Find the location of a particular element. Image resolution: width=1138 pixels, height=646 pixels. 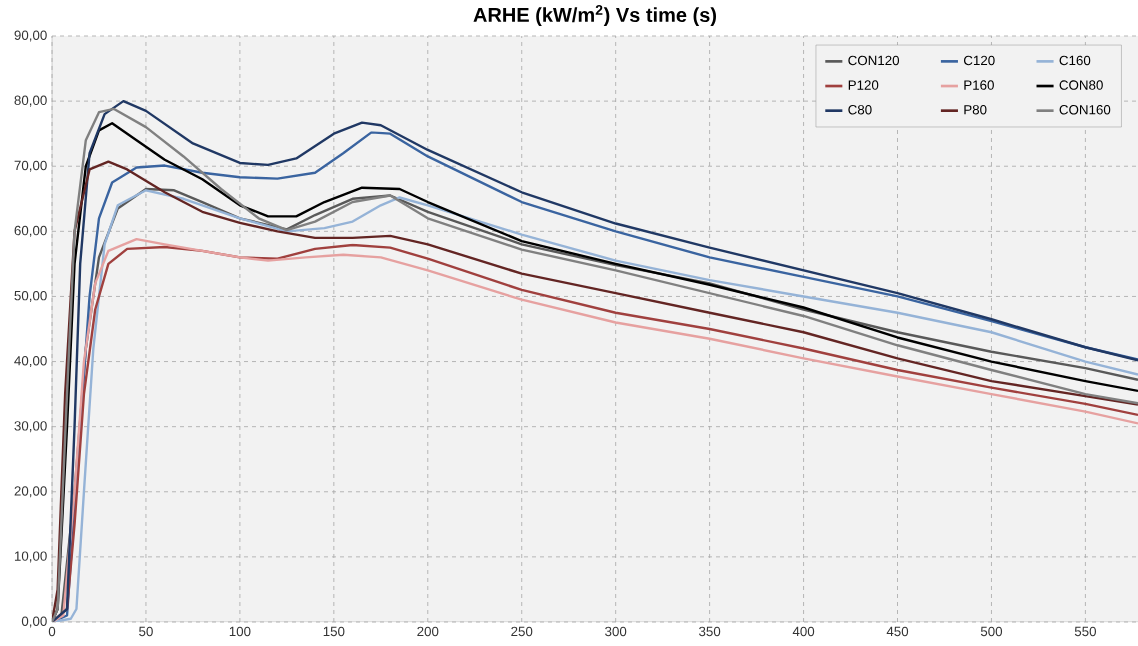

x-tick-label: 150 is located at coordinates (334, 631).